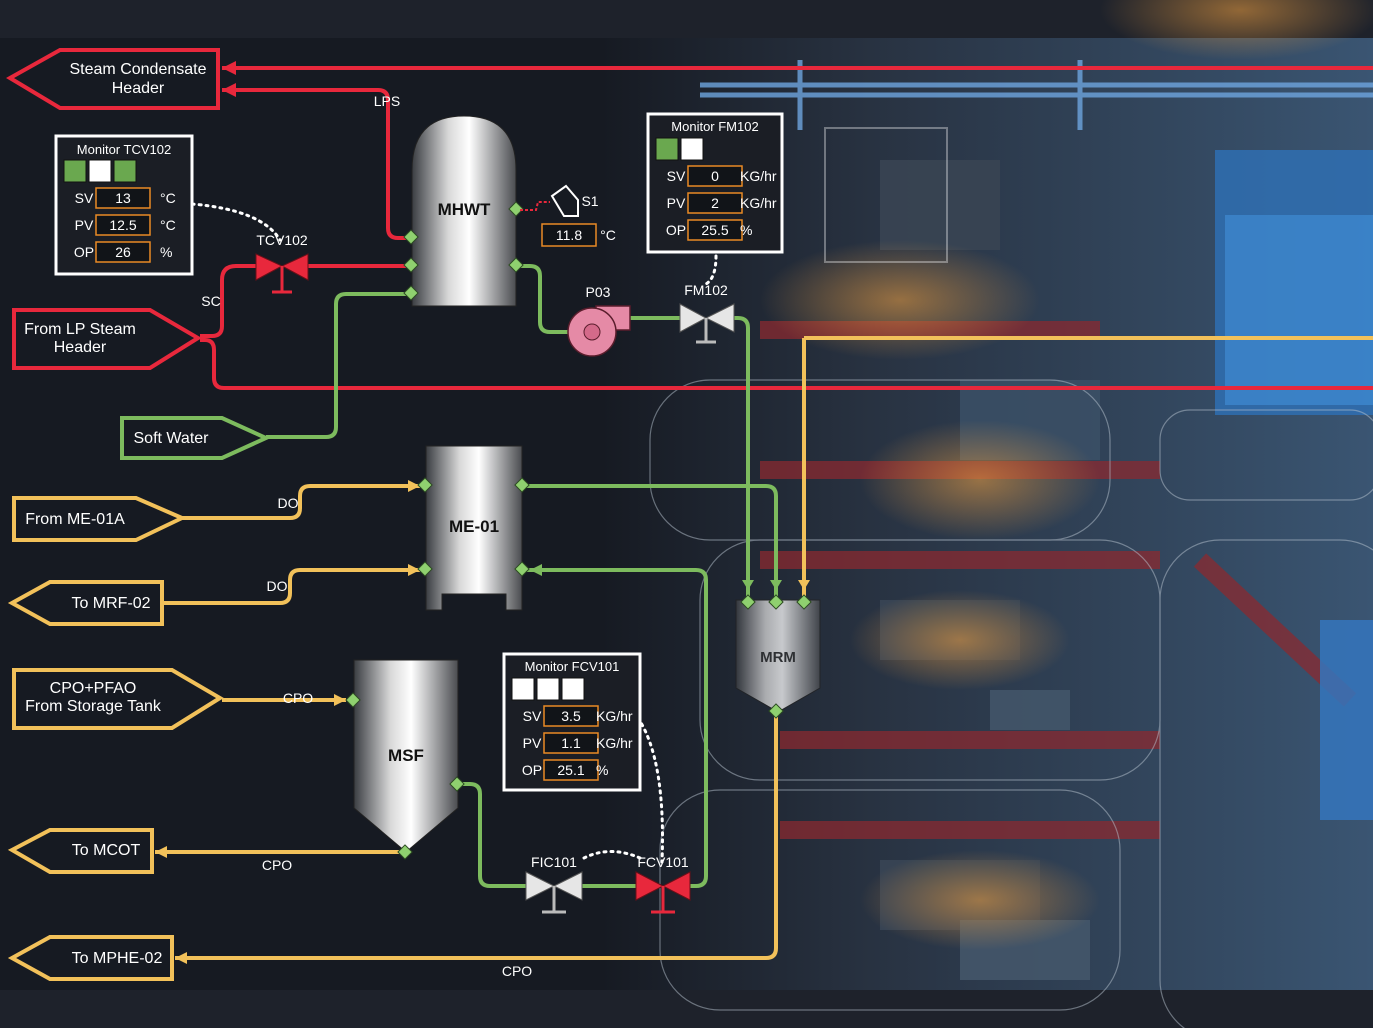  What do you see at coordinates (172, 438) in the screenshot?
I see `soft-water-label: Soft Water` at bounding box center [172, 438].